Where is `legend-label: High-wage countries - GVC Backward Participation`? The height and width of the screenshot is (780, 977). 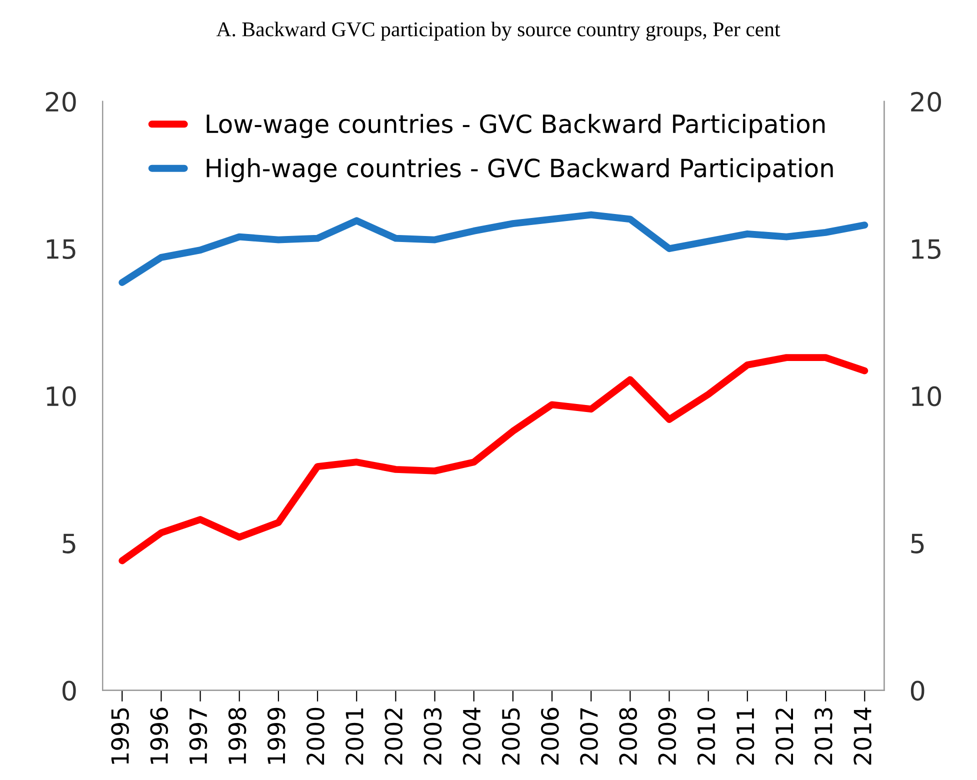 legend-label: High-wage countries - GVC Backward Participation is located at coordinates (519, 170).